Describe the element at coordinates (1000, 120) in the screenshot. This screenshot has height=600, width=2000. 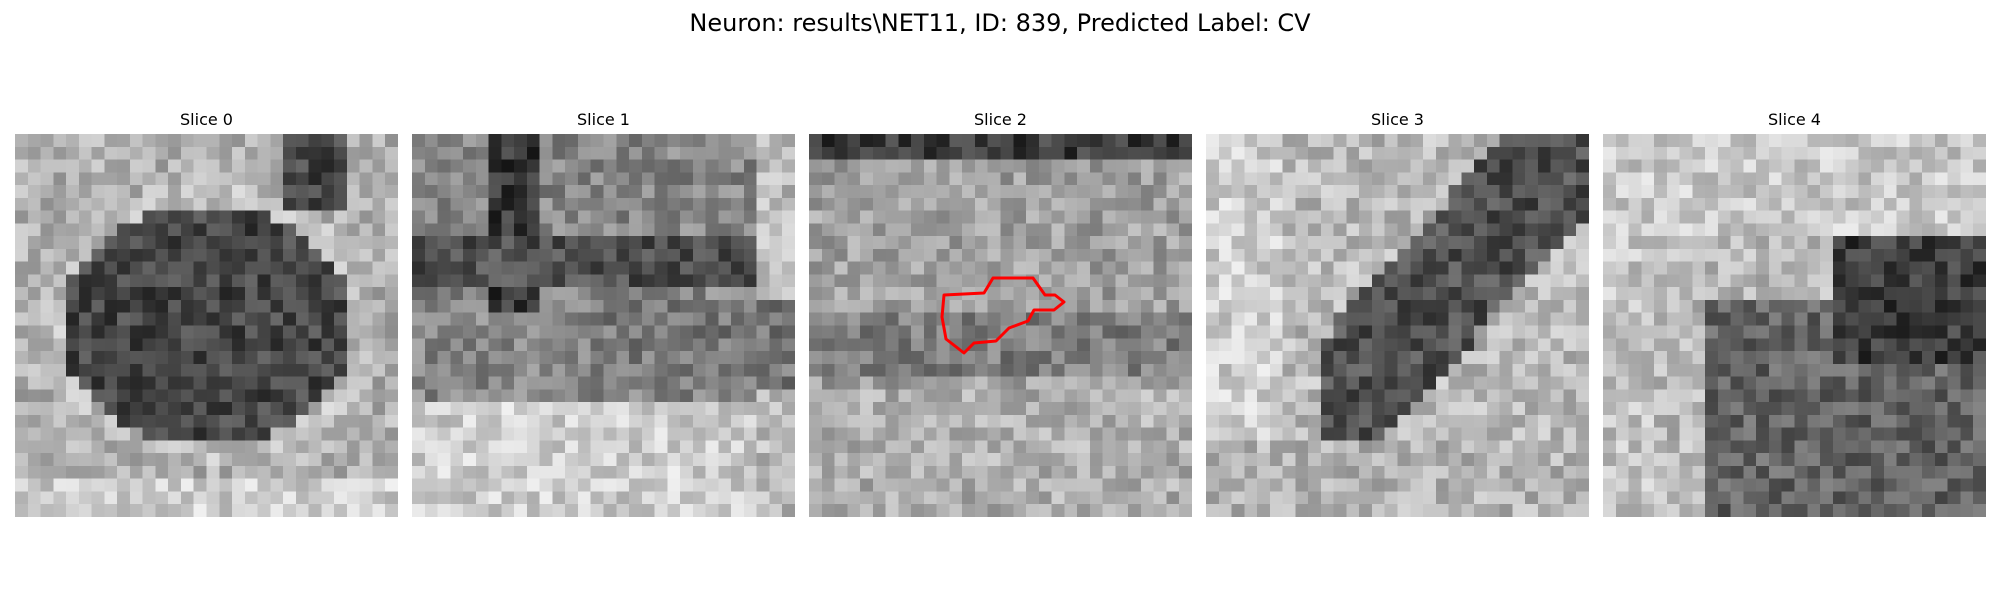
I see `slice-title-2: Slice 2` at that location.